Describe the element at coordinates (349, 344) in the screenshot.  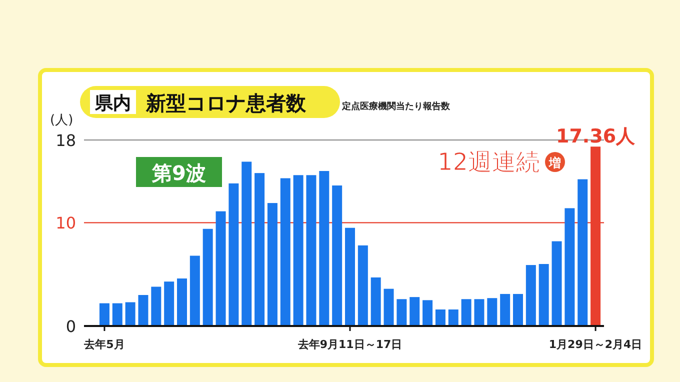
I see `x-tick-label: 去年9月11日～17日` at that location.